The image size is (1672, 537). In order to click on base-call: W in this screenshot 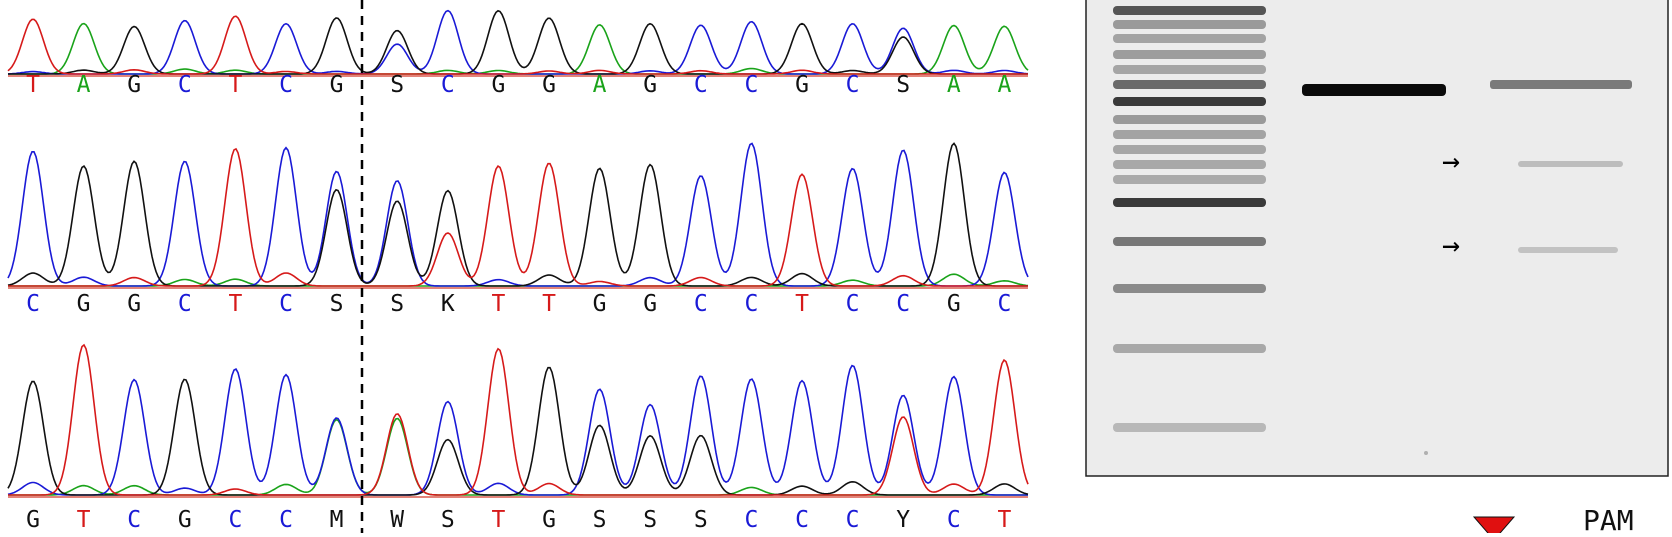, I will do `click(397, 520)`.